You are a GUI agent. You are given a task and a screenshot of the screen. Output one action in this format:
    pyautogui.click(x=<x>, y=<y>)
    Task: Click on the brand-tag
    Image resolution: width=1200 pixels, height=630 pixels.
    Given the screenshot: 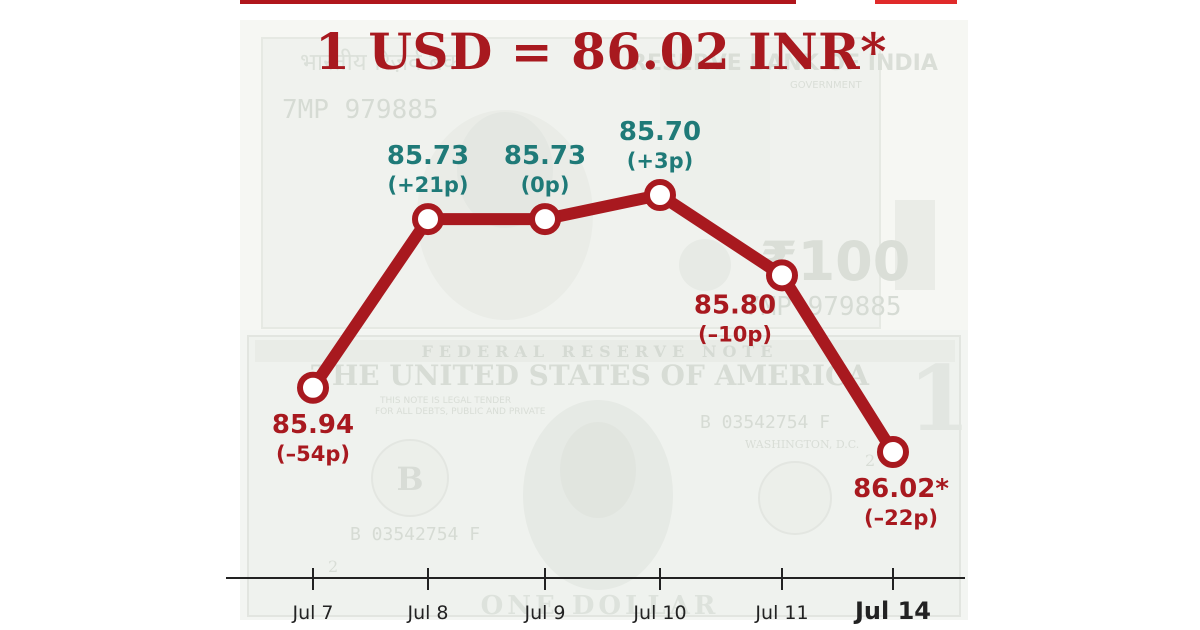 What is the action you would take?
    pyautogui.click(x=916, y=2)
    